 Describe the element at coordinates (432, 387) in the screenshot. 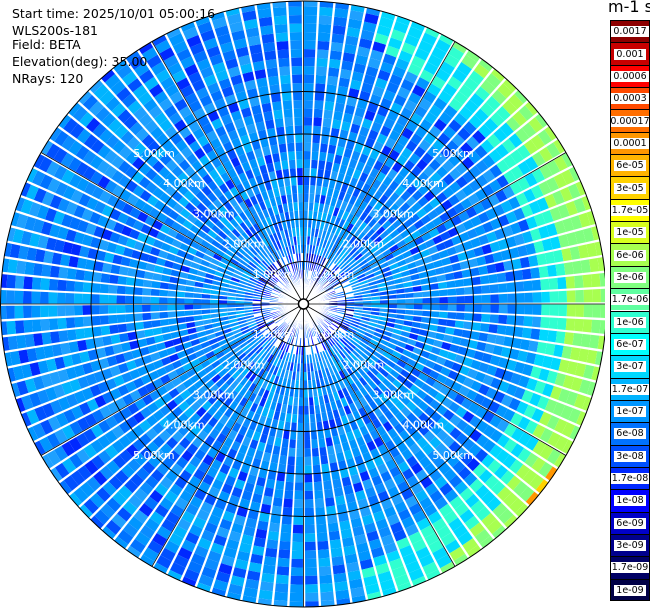

I see `ray-separator` at that location.